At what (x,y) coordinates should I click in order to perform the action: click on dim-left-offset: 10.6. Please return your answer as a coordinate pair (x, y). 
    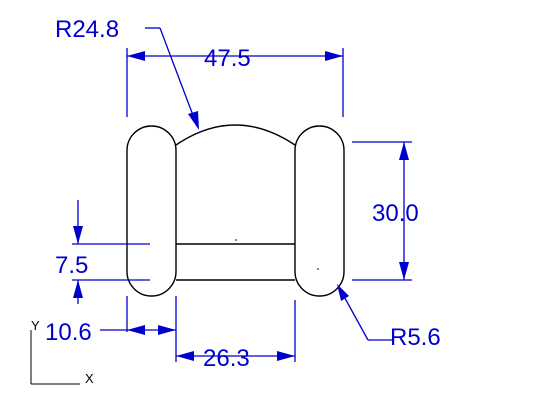
    Looking at the image, I should click on (111, 329).